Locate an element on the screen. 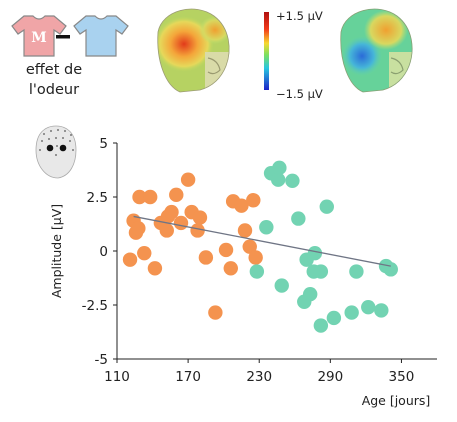 The width and height of the screenshot is (457, 422). y-axis-title: Amplitude [µV] is located at coordinates (56, 251).